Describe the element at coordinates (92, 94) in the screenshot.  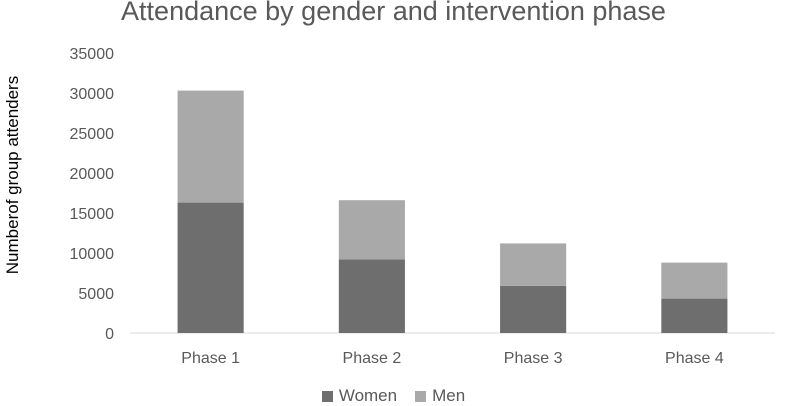
I see `y-tick-label: 30000` at that location.